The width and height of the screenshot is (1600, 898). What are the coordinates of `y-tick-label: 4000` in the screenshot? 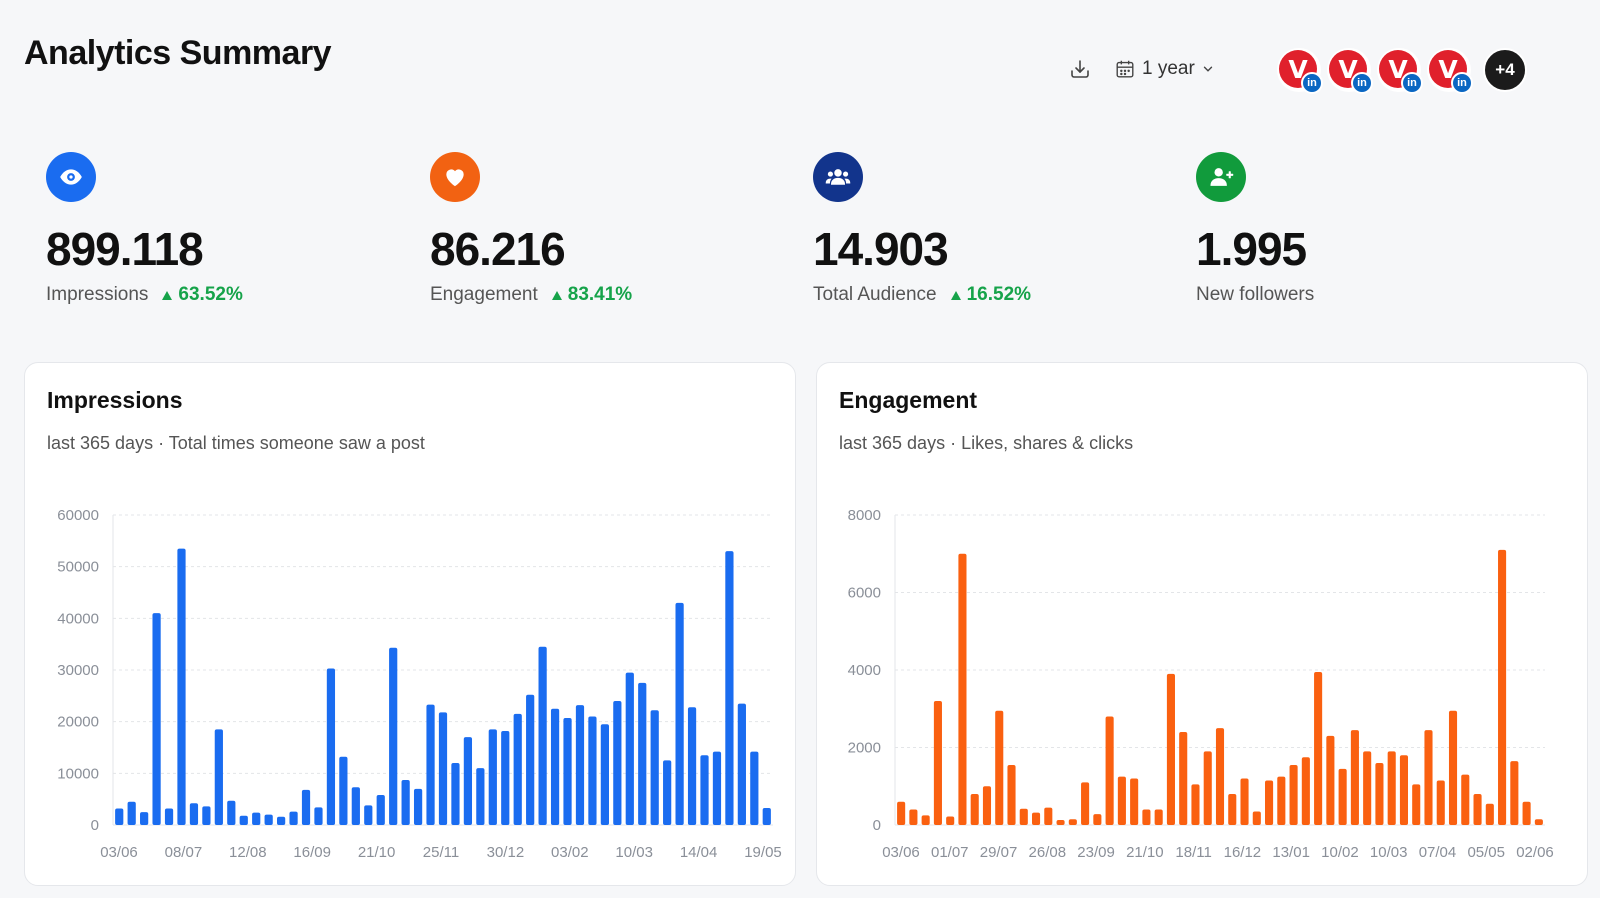 It's located at (864, 670).